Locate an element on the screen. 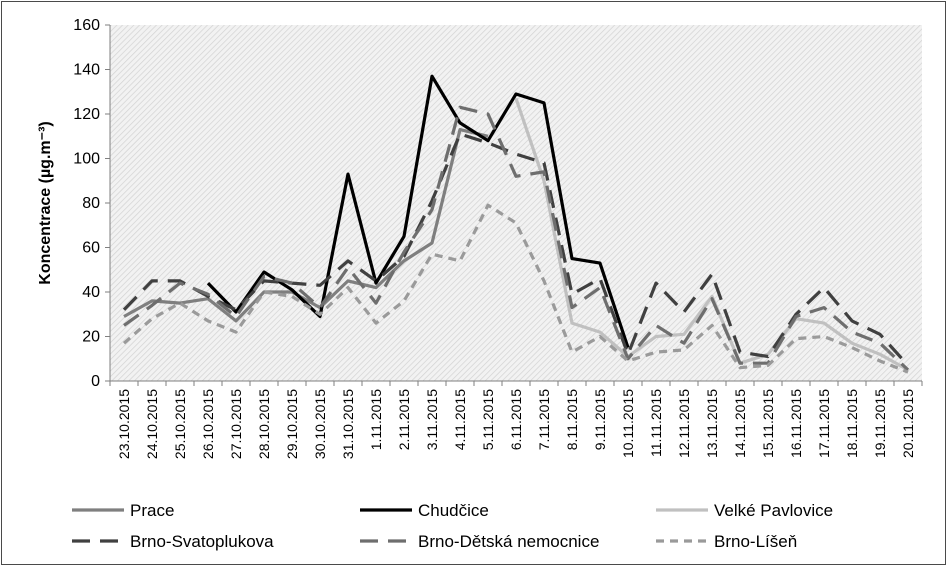  x-tick-label: 28.10.2015 is located at coordinates (264, 424).